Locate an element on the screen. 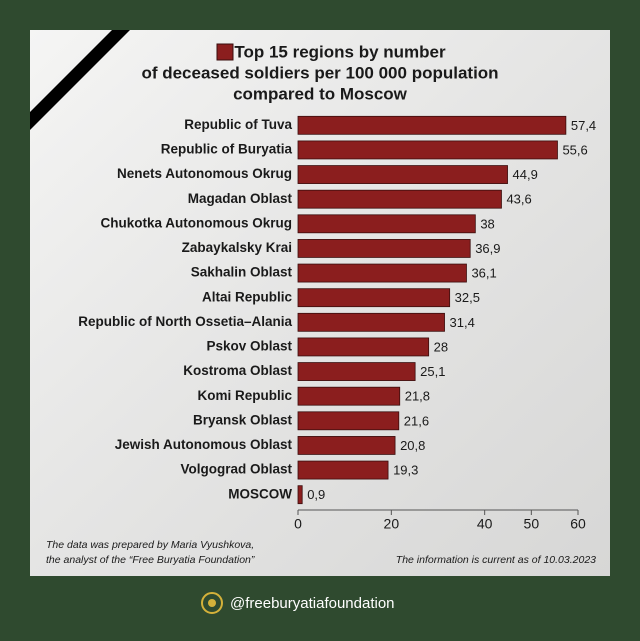  chart-title: Top 15 regions by number is located at coordinates (340, 51).